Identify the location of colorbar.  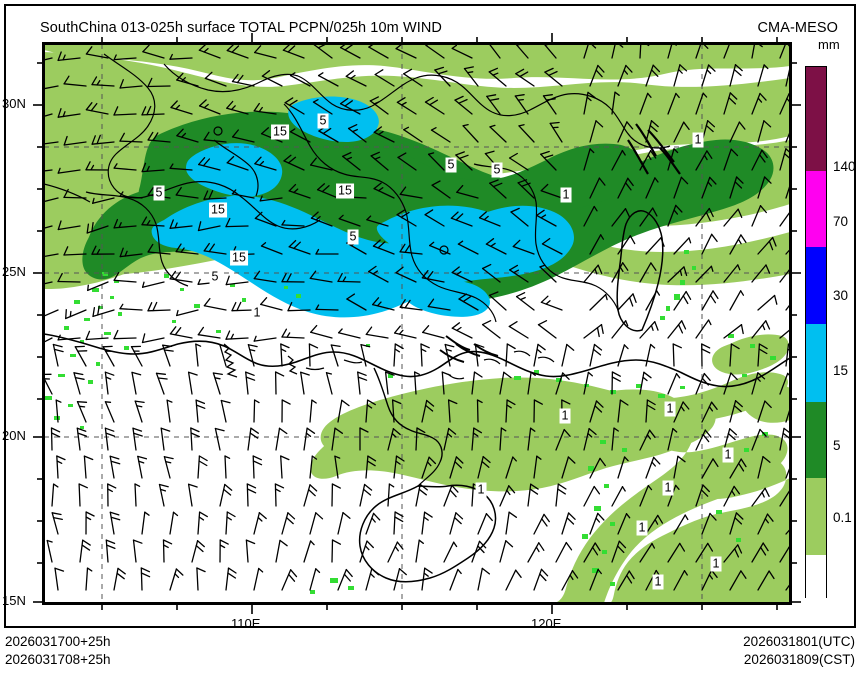
(816, 332).